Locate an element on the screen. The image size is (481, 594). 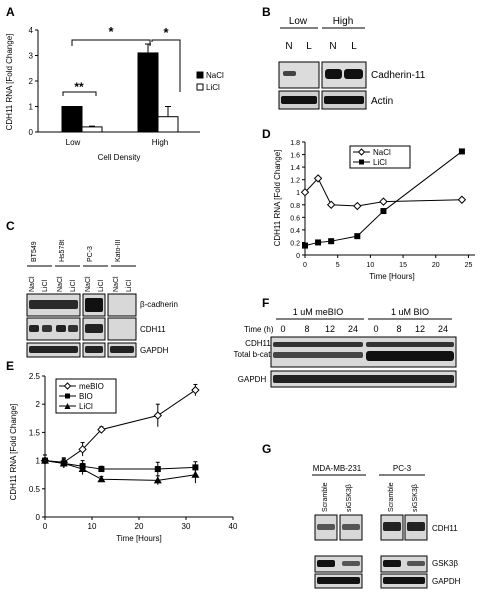
panel-d-y-label: CDH11 RNA [Fold Change] is located at coordinates (277, 198).